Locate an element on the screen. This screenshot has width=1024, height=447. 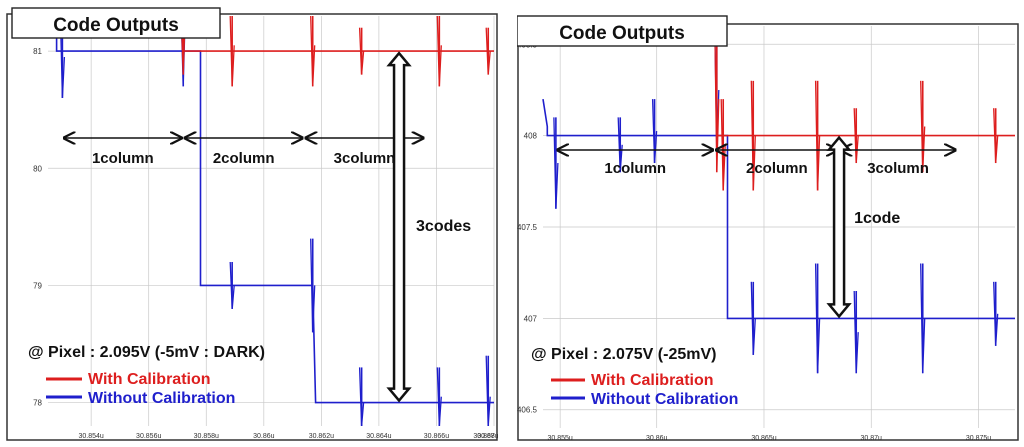
x-tick-label: 30.862u is located at coordinates (321, 436).